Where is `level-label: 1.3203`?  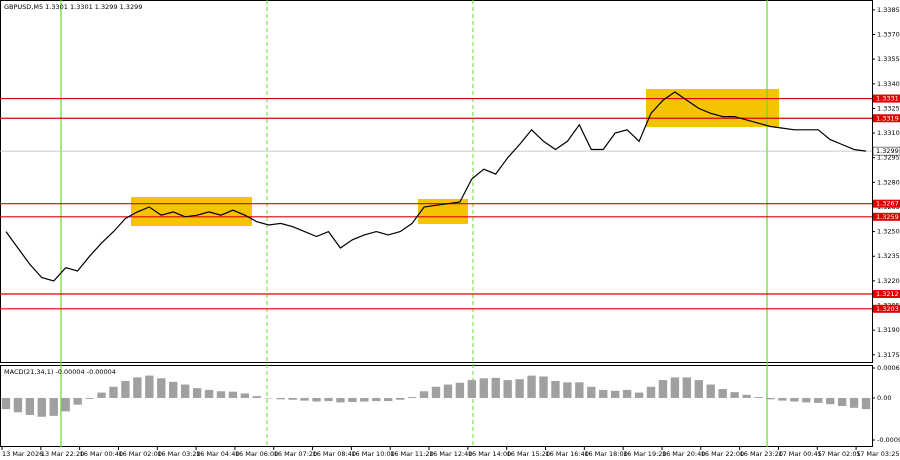 level-label: 1.3203 is located at coordinates (887, 309).